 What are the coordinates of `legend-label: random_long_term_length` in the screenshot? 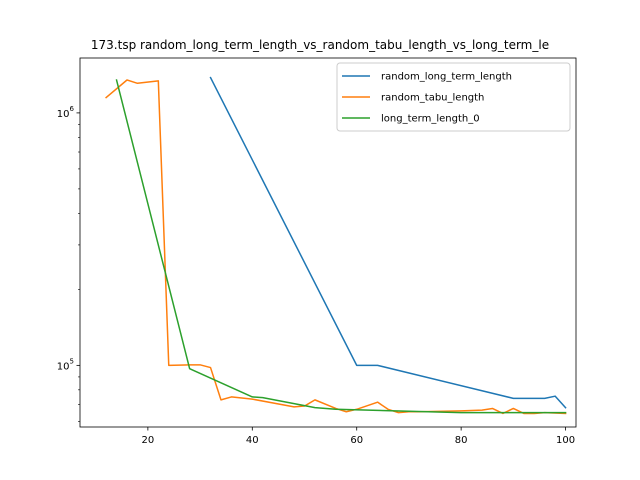 It's located at (446, 77).